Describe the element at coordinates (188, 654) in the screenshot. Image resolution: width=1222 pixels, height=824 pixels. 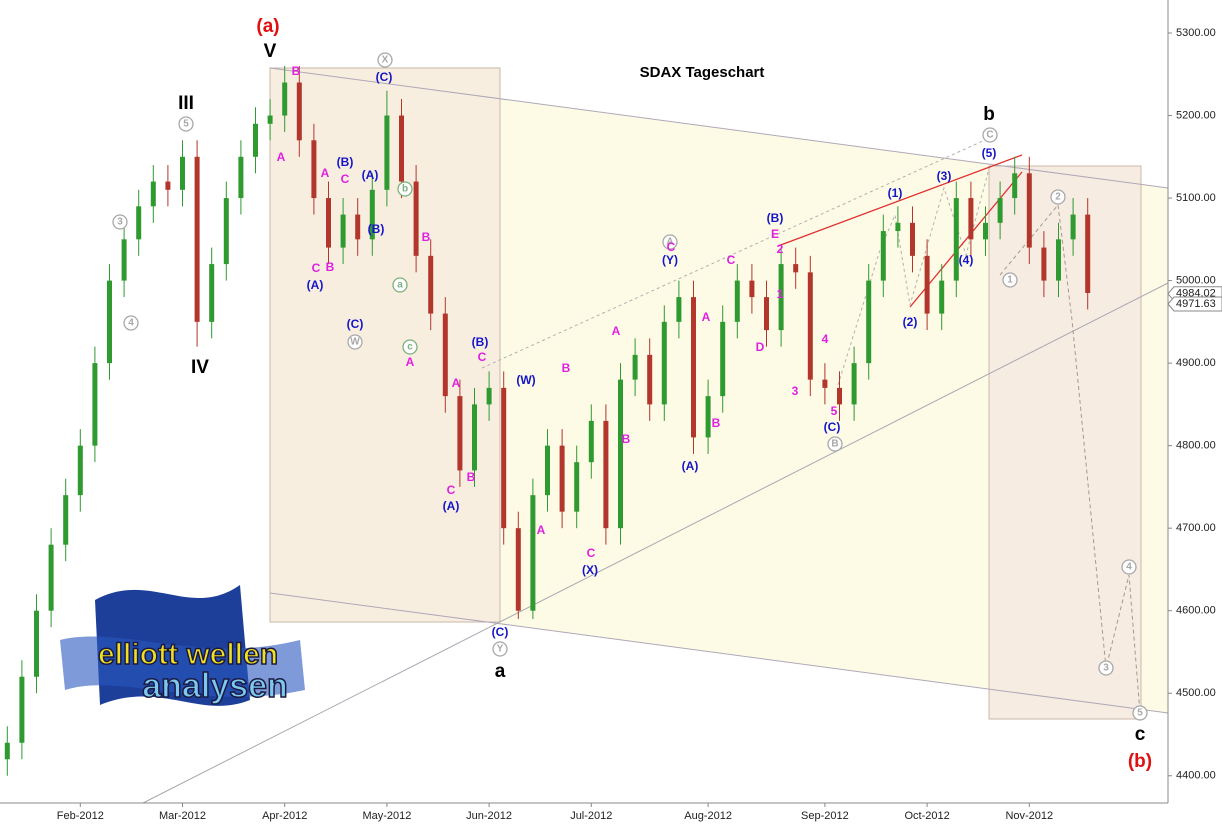
I see `logo-text: elliott wellen` at that location.